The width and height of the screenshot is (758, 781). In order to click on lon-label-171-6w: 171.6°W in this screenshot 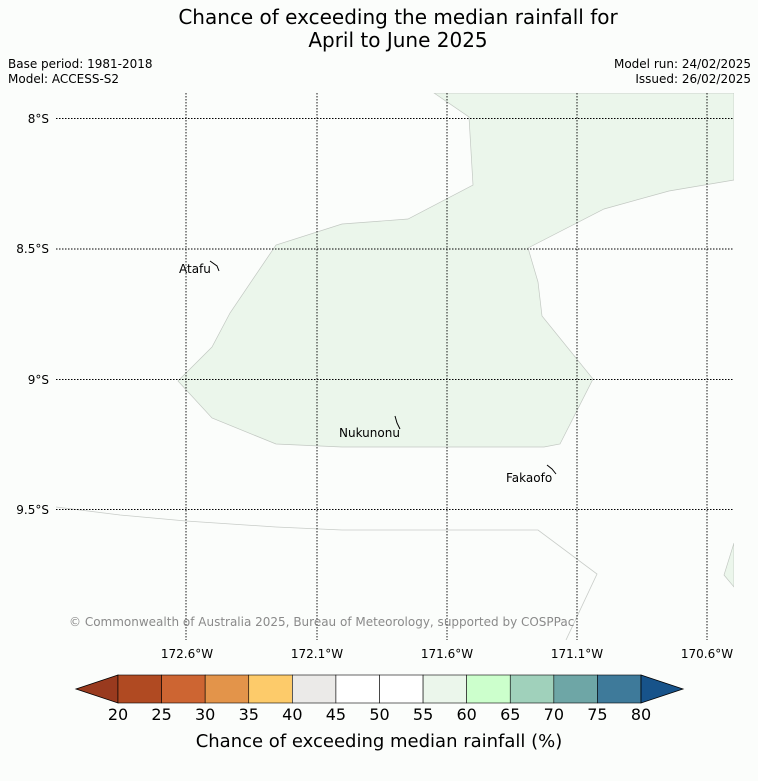, I will do `click(447, 654)`.